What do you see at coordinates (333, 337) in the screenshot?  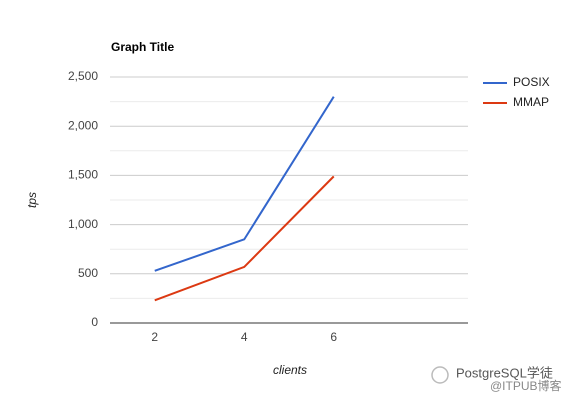 I see `x-tick-label: 6` at bounding box center [333, 337].